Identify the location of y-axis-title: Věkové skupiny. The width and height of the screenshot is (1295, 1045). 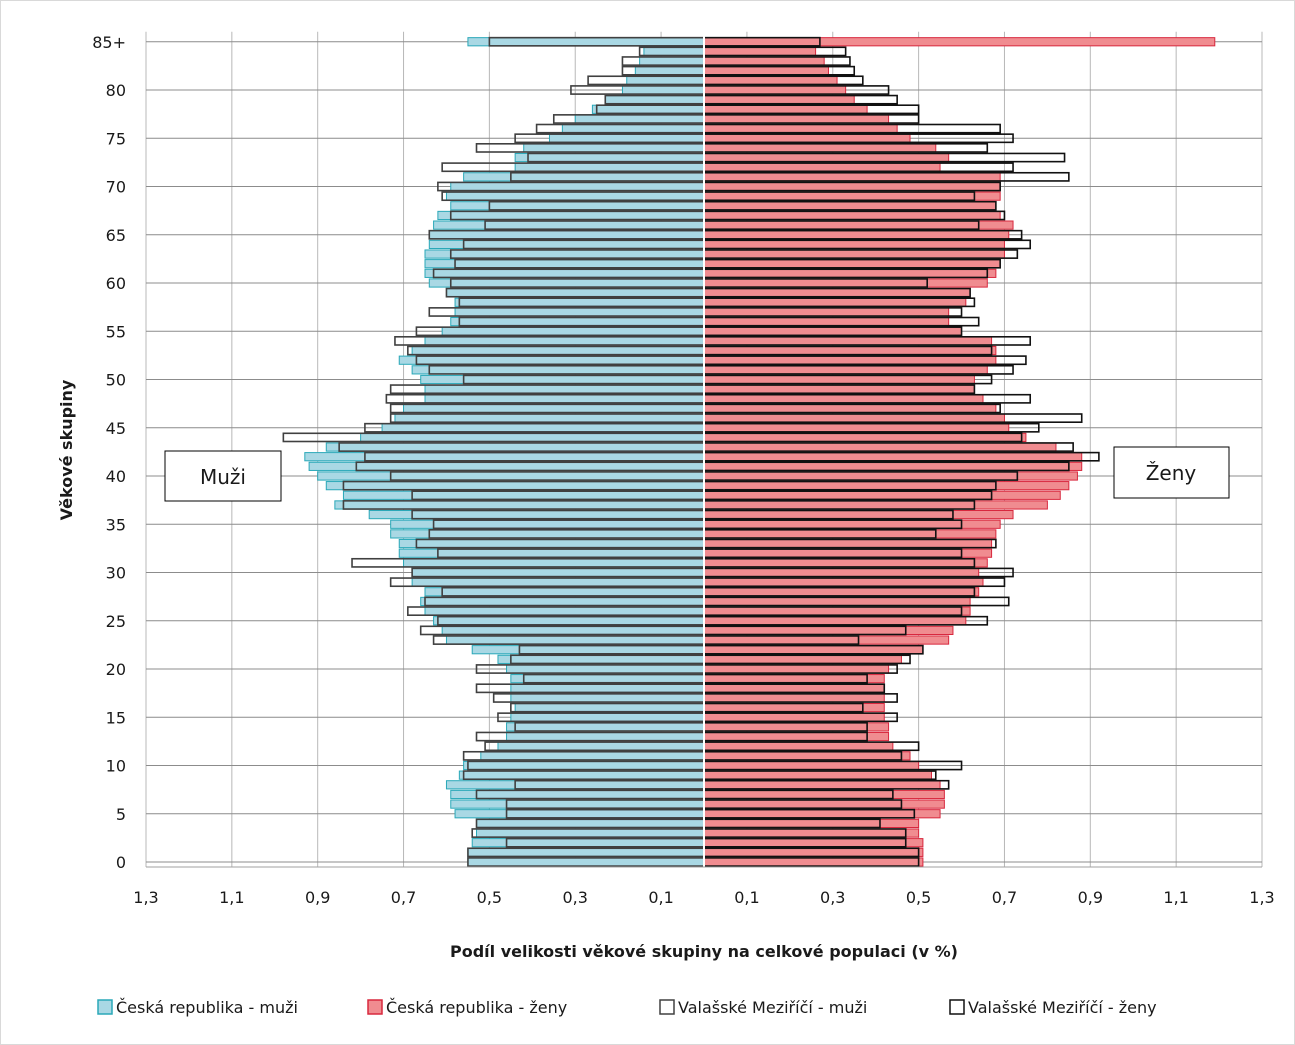
(66, 449).